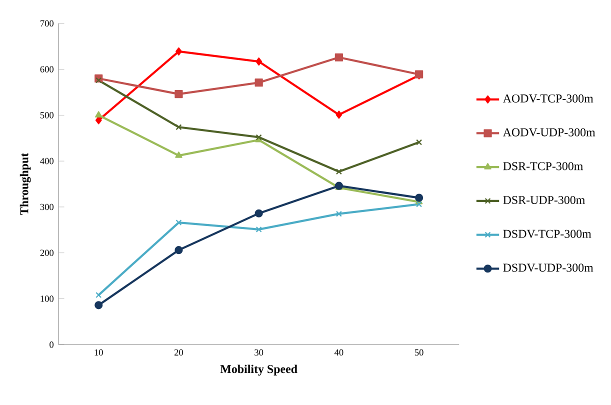  I want to click on x-tick-label: 10, so click(98, 352).